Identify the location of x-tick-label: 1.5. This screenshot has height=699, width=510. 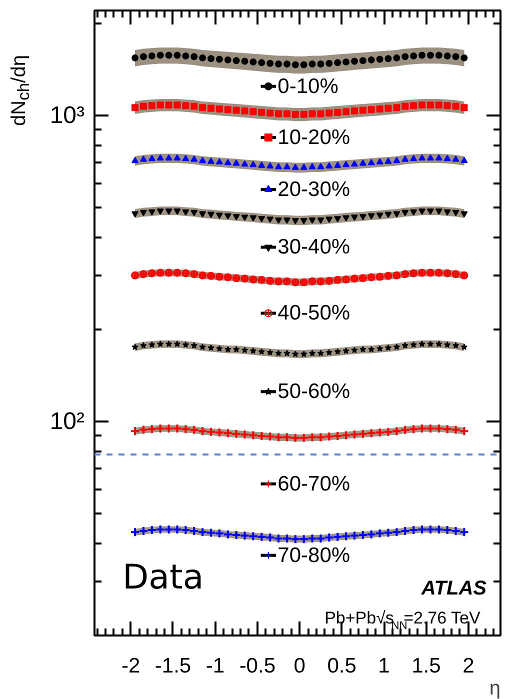
(426, 666).